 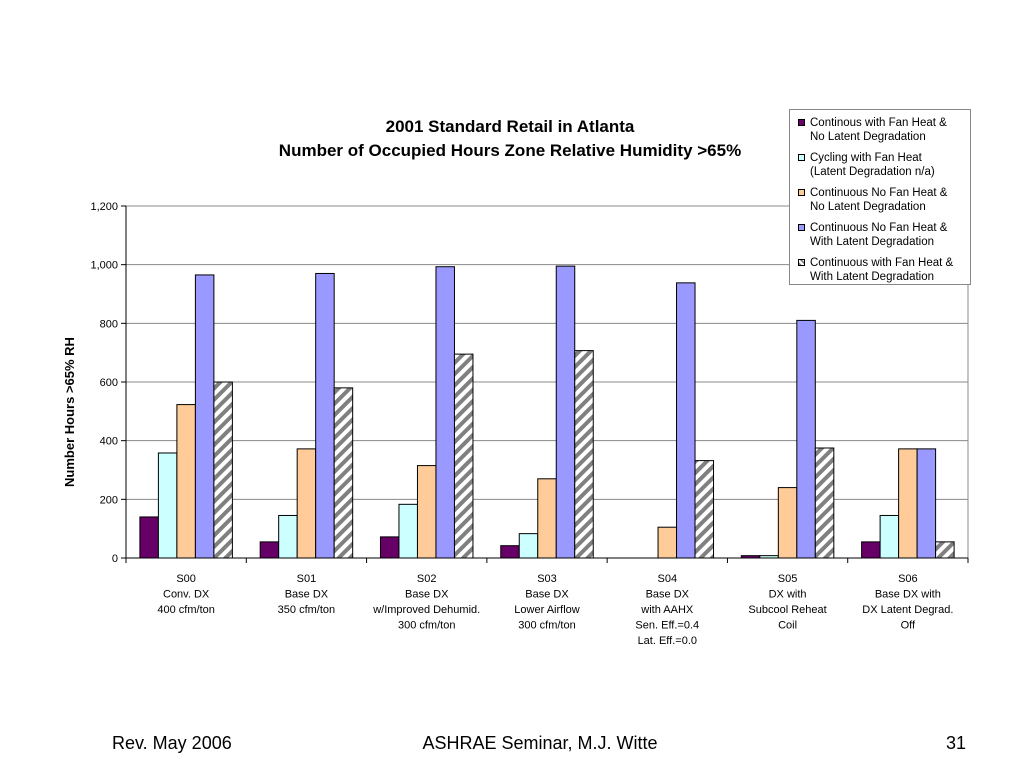 What do you see at coordinates (109, 500) in the screenshot?
I see `y-tick-label: 200` at bounding box center [109, 500].